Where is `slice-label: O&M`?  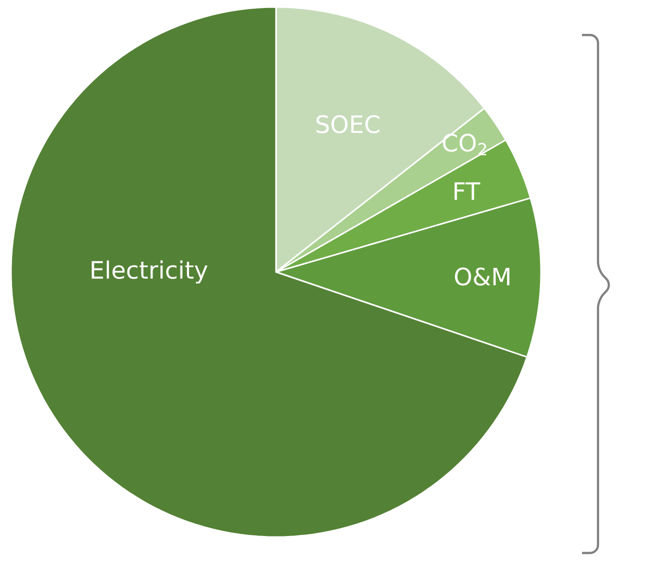
slice-label: O&M is located at coordinates (482, 276).